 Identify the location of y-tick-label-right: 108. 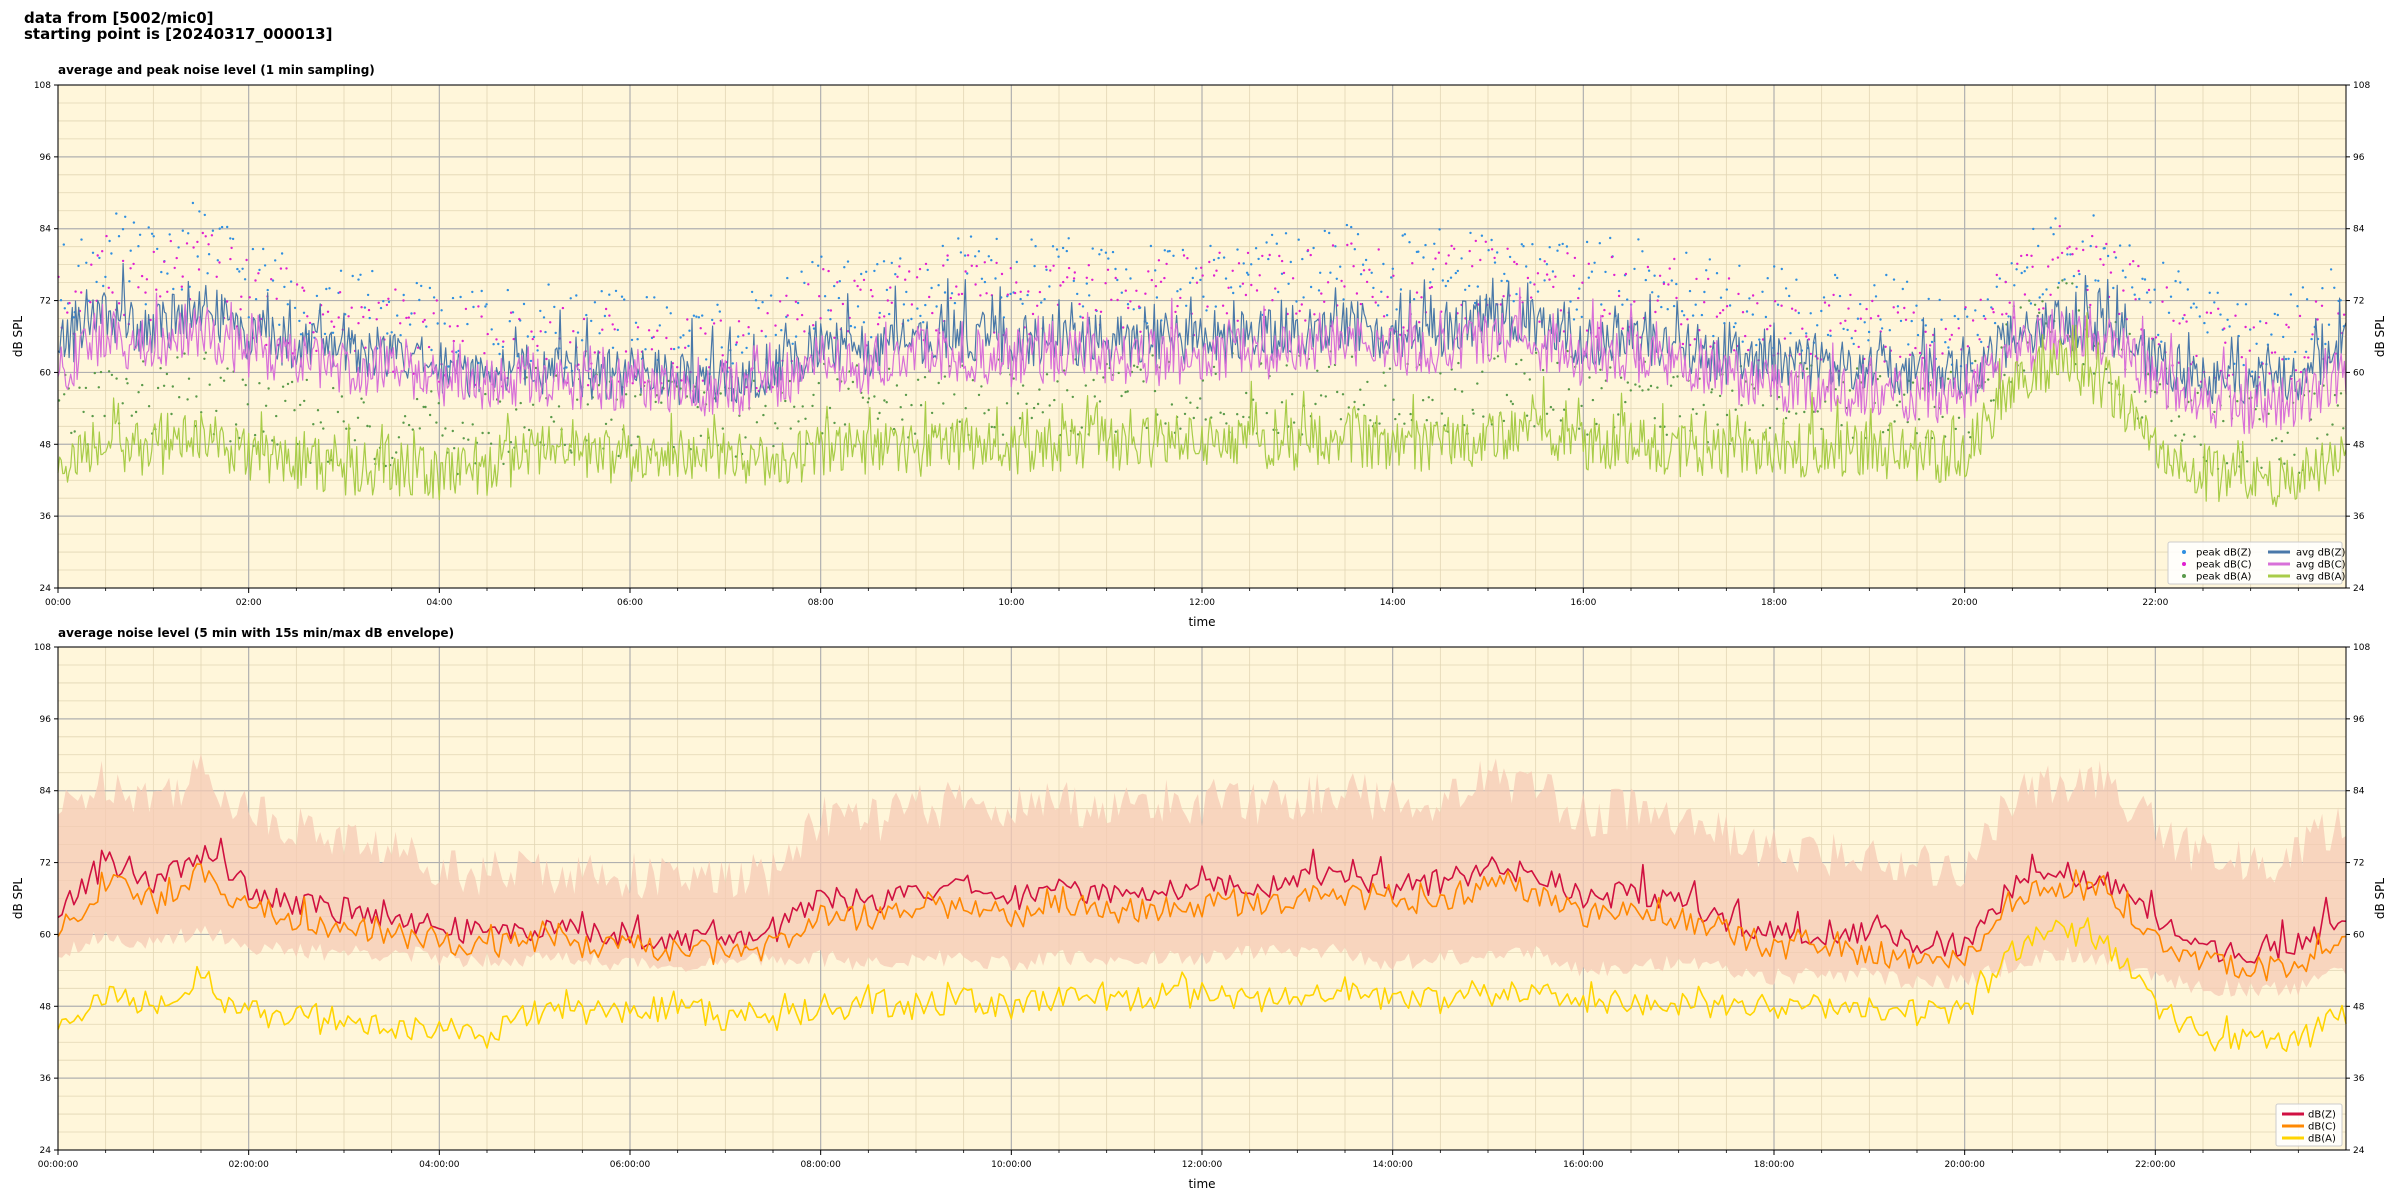
(2361, 648).